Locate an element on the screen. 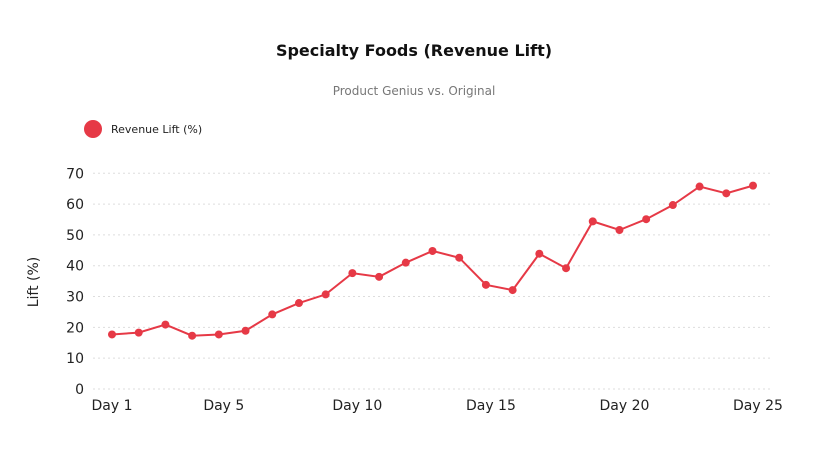  y-tick-label: 50 is located at coordinates (75, 236).